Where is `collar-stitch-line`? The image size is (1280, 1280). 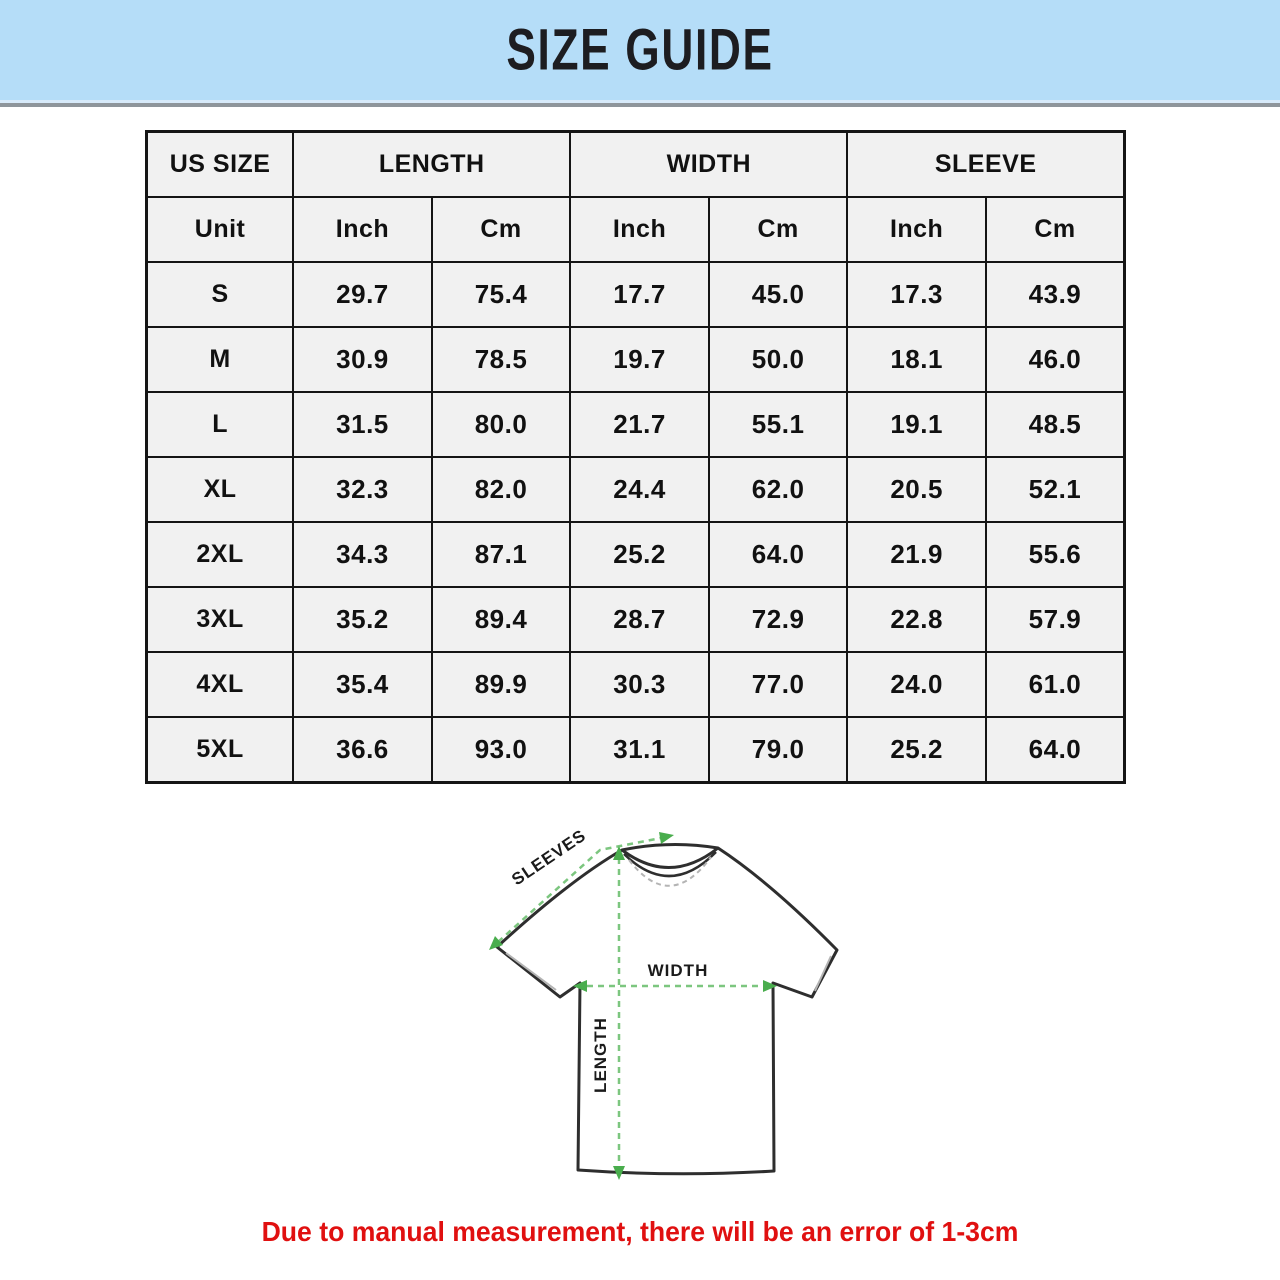 collar-stitch-line is located at coordinates (670, 871).